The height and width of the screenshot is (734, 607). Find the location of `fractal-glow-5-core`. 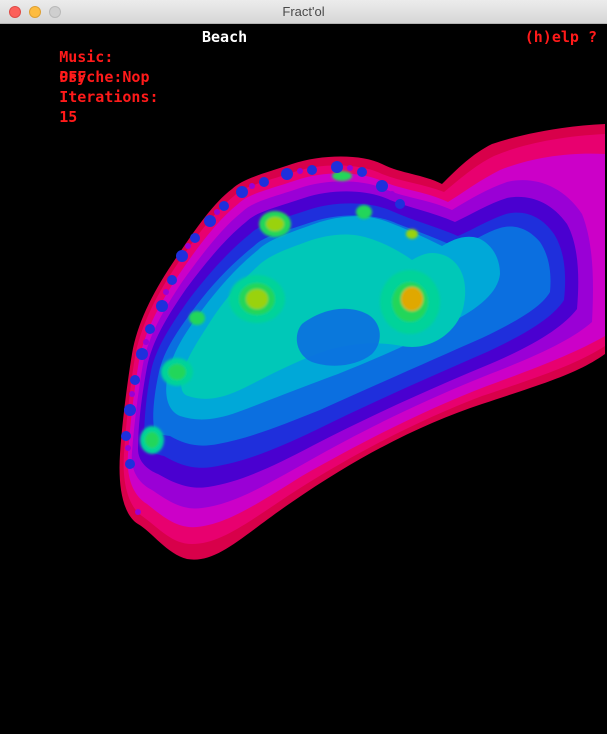

fractal-glow-5-core is located at coordinates (152, 440).